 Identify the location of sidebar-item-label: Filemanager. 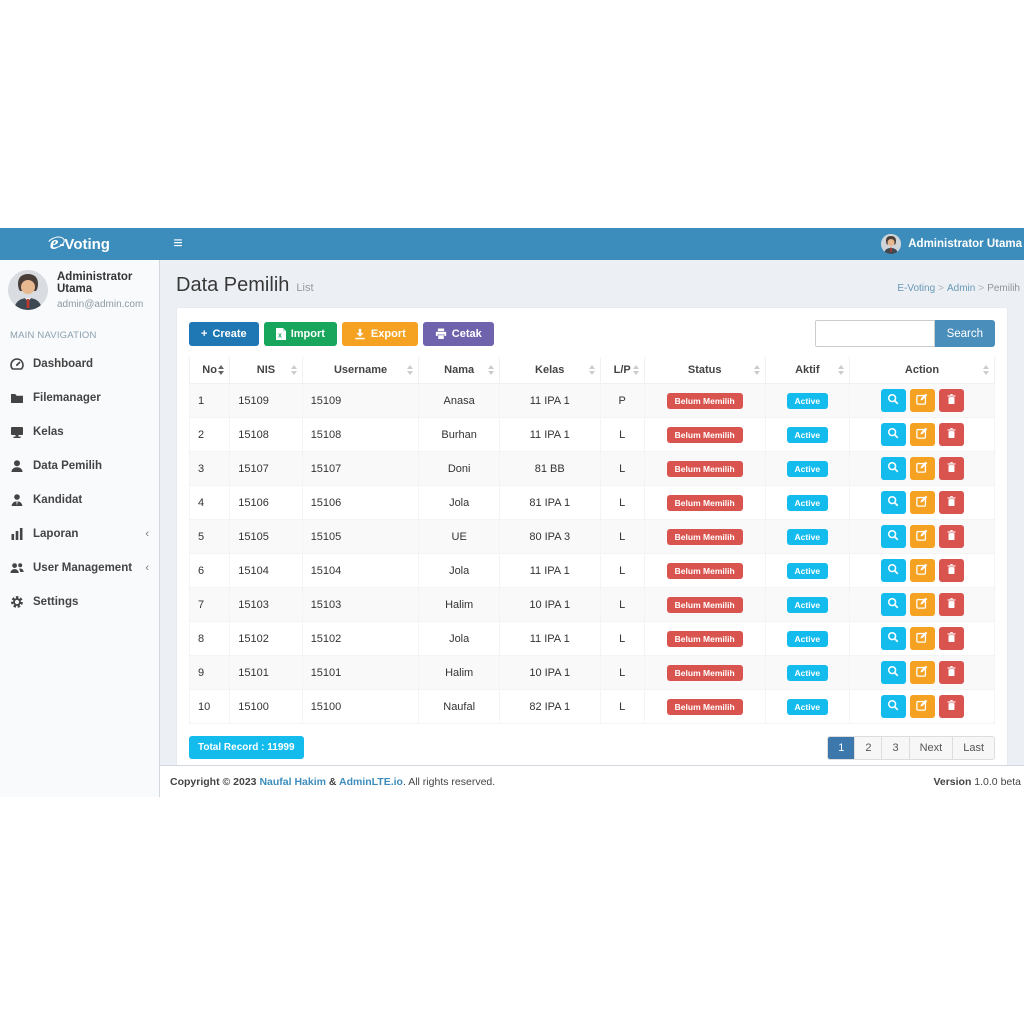
(67, 398).